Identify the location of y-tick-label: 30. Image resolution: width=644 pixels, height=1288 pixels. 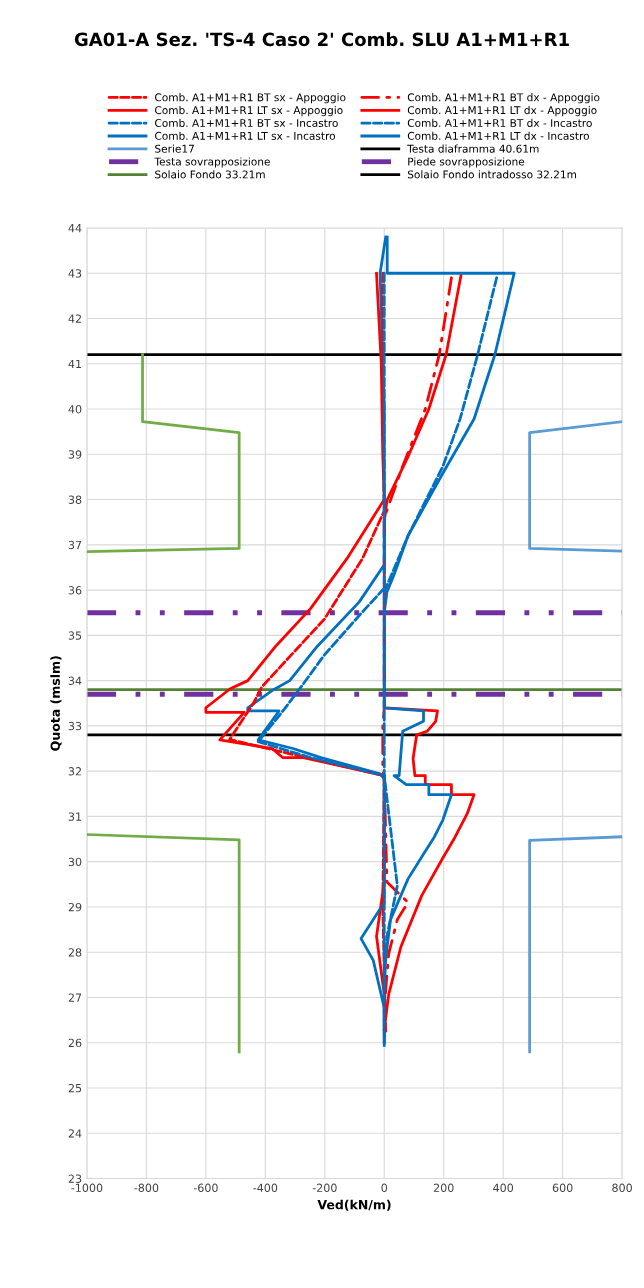
(75, 862).